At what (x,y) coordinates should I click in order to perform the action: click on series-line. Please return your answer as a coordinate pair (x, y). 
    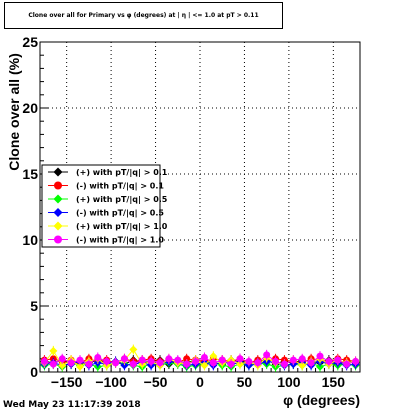
    Looking at the image, I should click on (200, 359).